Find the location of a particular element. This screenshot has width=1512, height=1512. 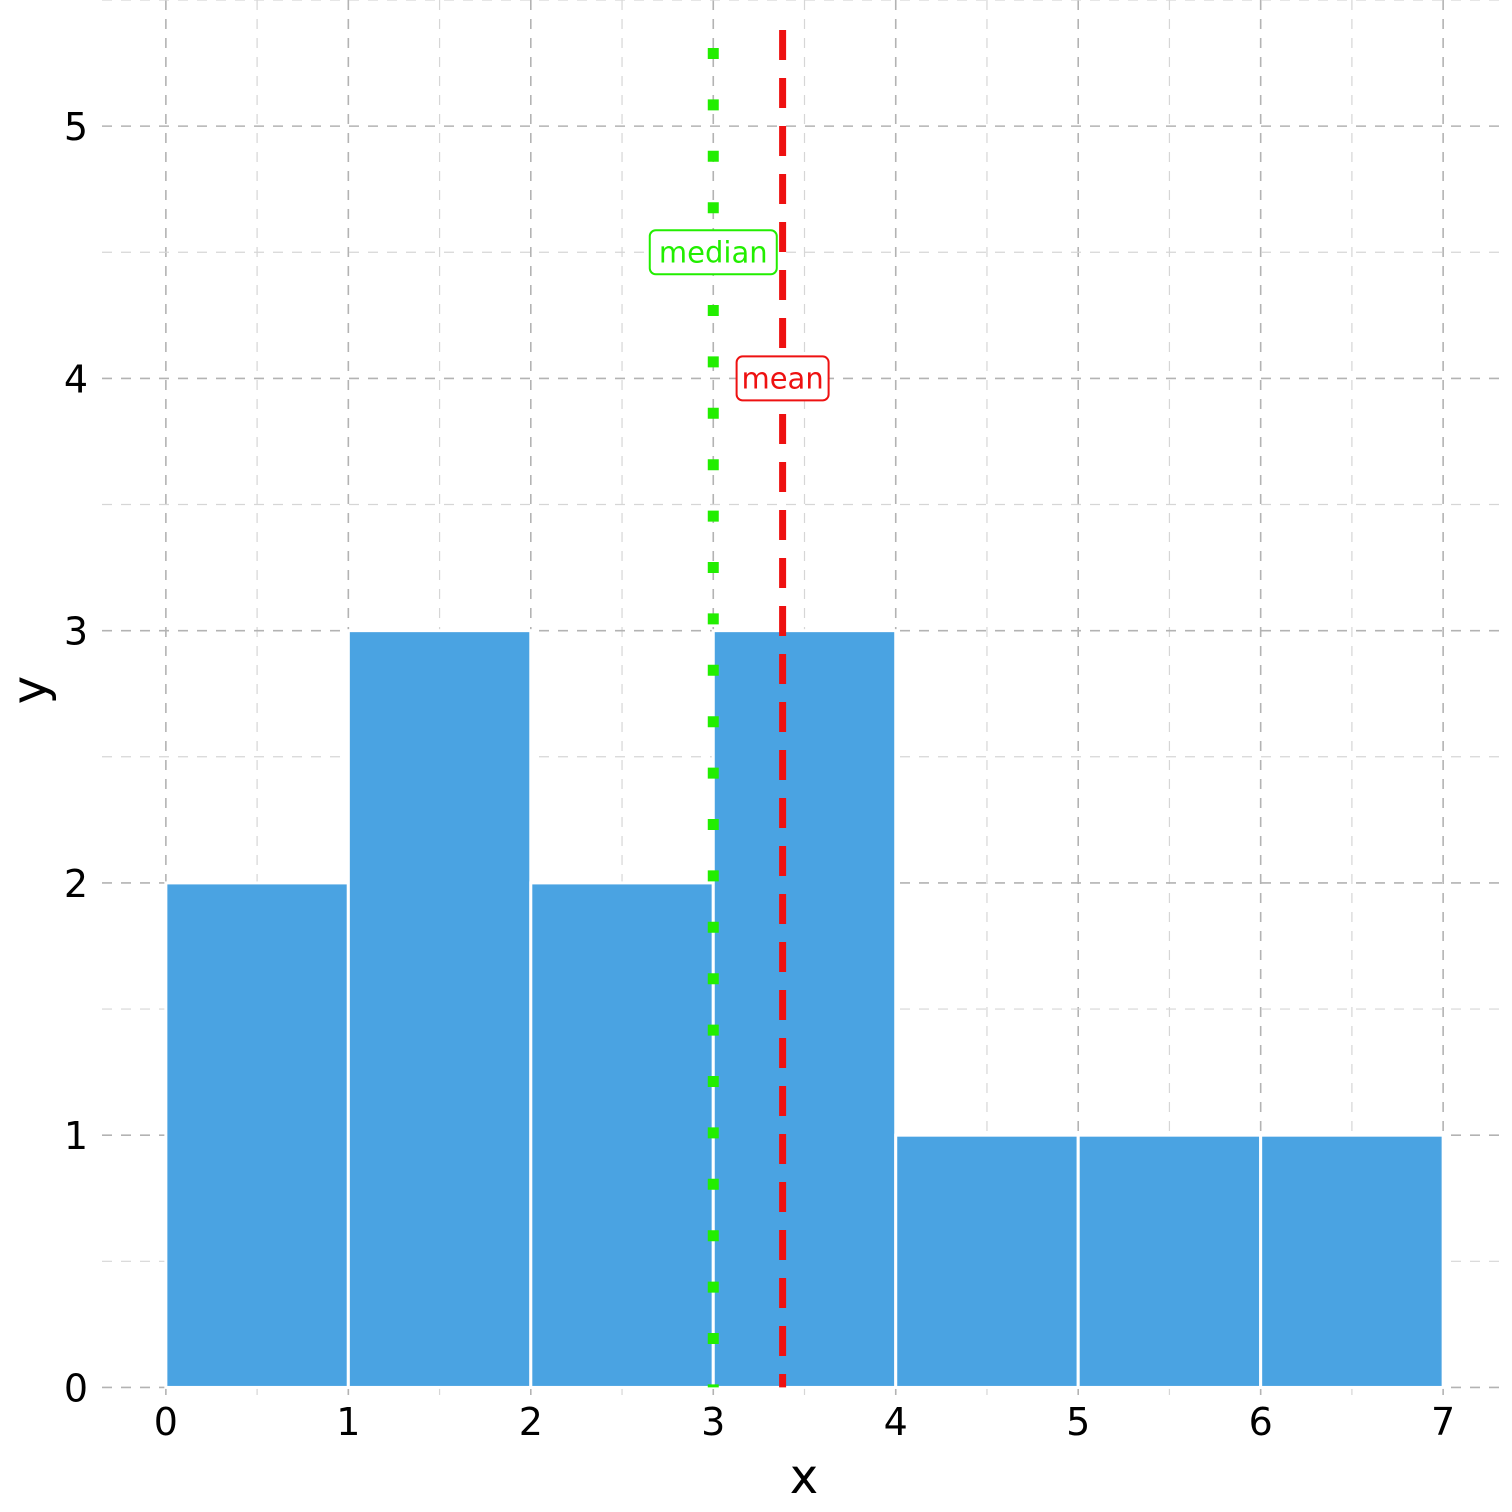

y-tick-label: 5 is located at coordinates (76, 127).